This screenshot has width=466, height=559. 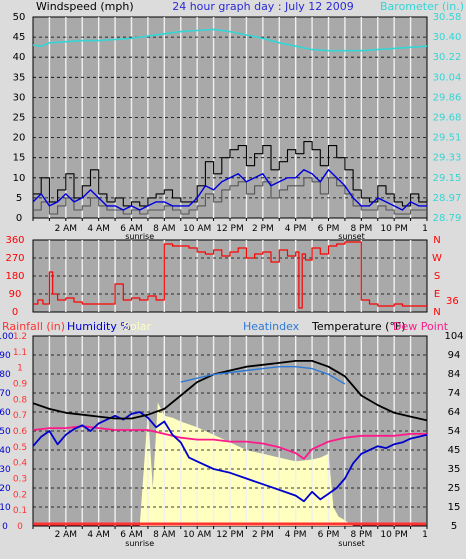 What do you see at coordinates (131, 535) in the screenshot?
I see `time-label-lower: 6 AM` at bounding box center [131, 535].